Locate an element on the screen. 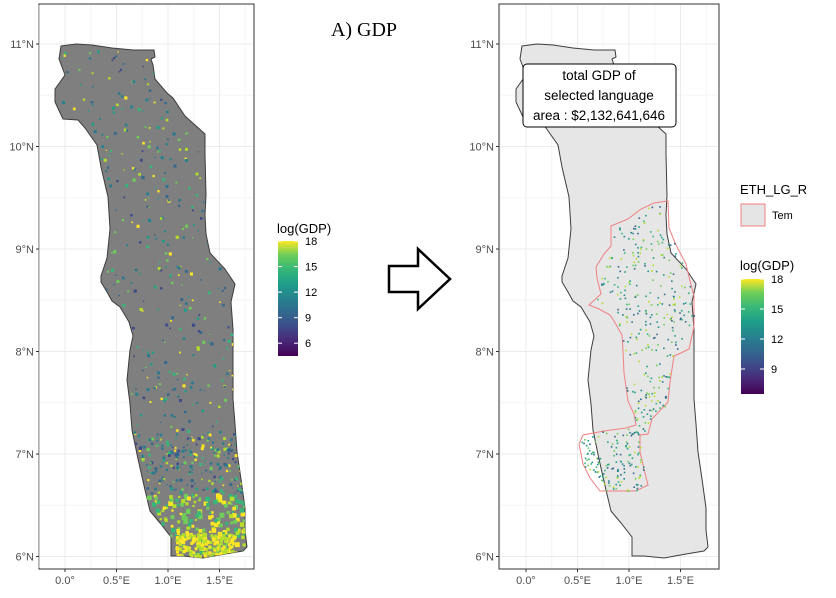 This screenshot has height=598, width=836. x-tick-label: 0.5°E is located at coordinates (116, 581).